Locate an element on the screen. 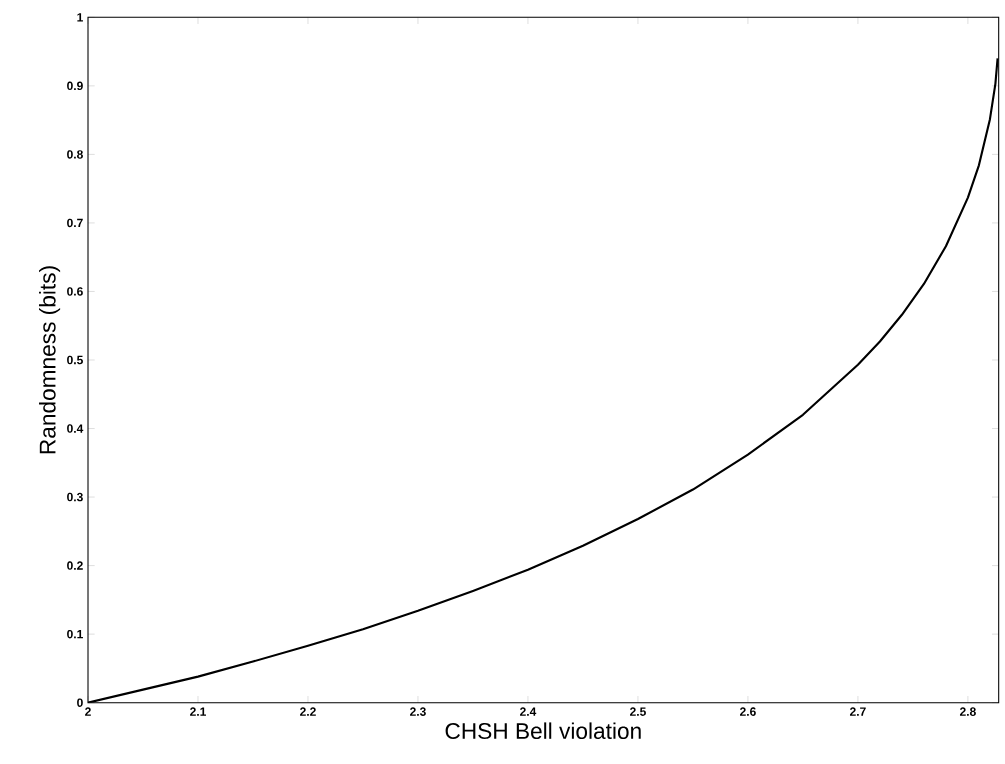 This screenshot has width=1005, height=764. x-tick-label: 2 is located at coordinates (88, 711).